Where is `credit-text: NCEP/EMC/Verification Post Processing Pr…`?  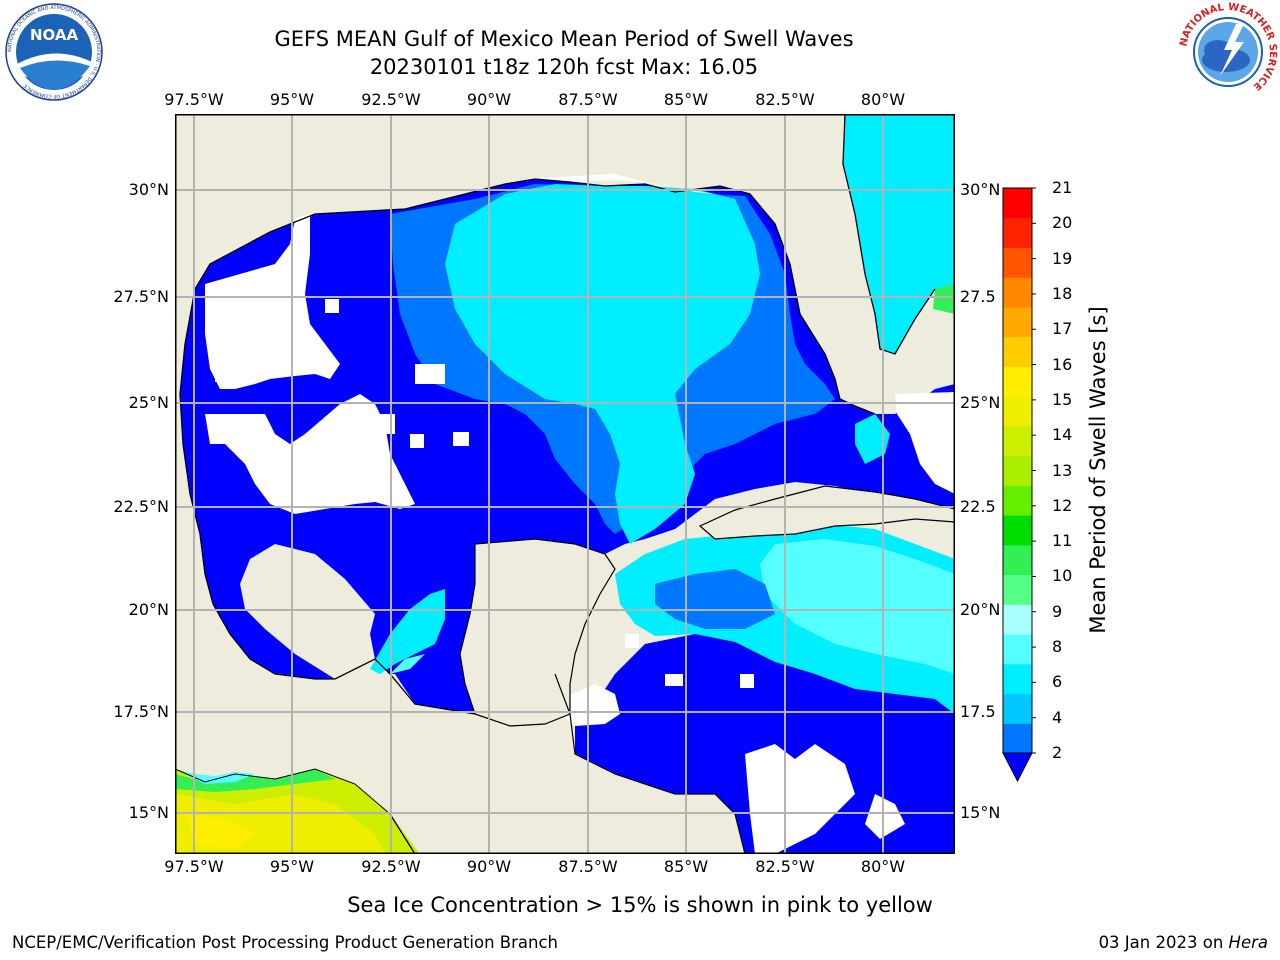 credit-text: NCEP/EMC/Verification Post Processing Pr… is located at coordinates (285, 942).